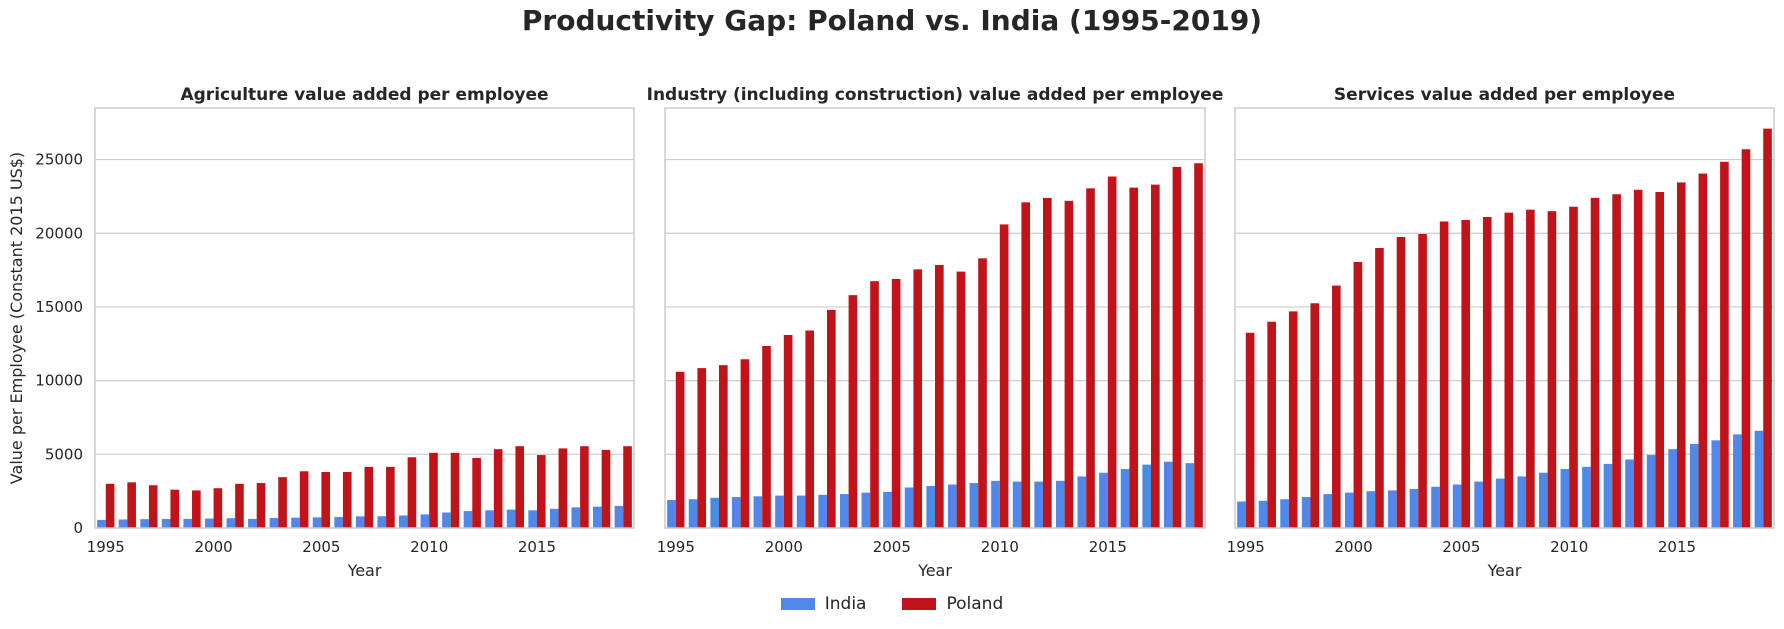  I want to click on bar-india-2007, so click(1500, 503).